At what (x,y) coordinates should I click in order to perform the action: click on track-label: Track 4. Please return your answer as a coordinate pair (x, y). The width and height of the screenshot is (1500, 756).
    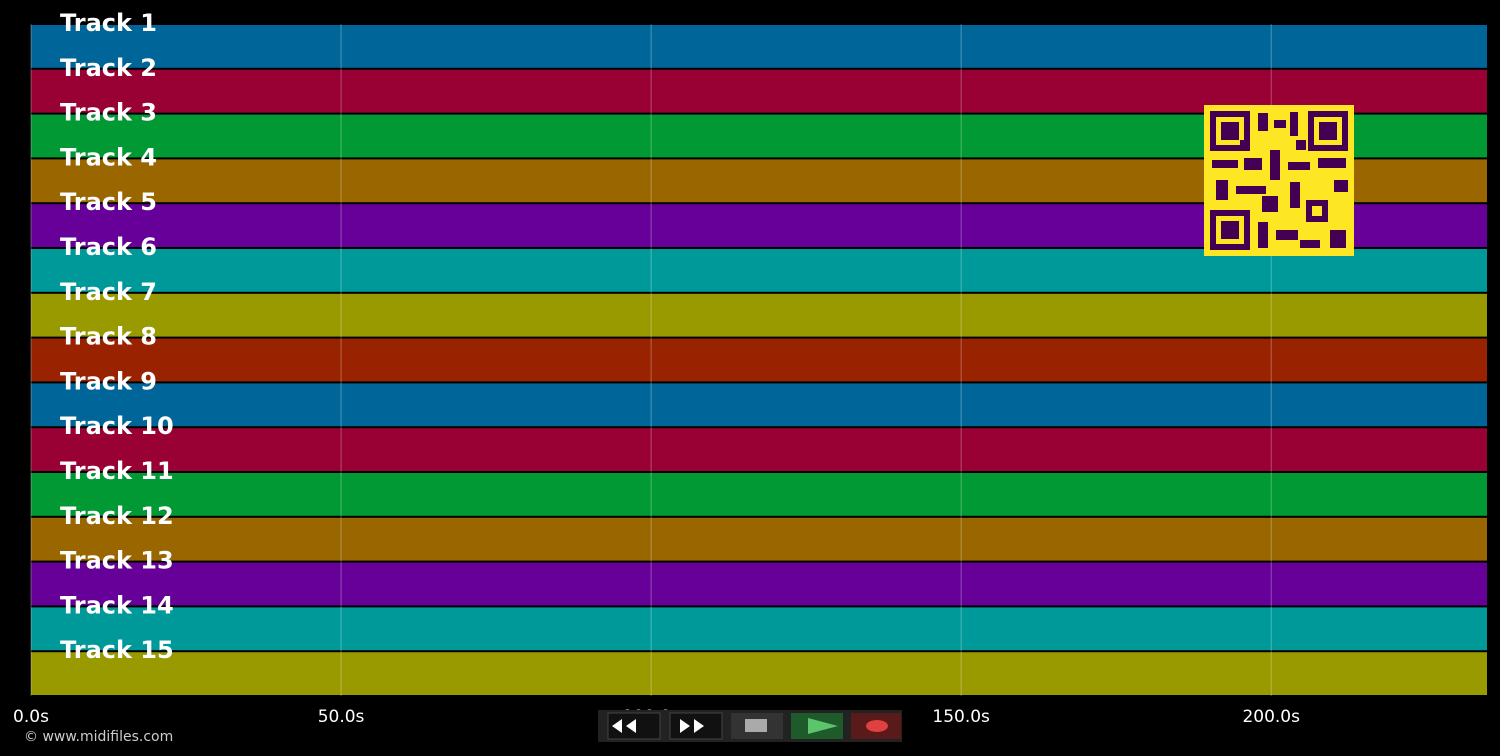
    Looking at the image, I should click on (108, 157).